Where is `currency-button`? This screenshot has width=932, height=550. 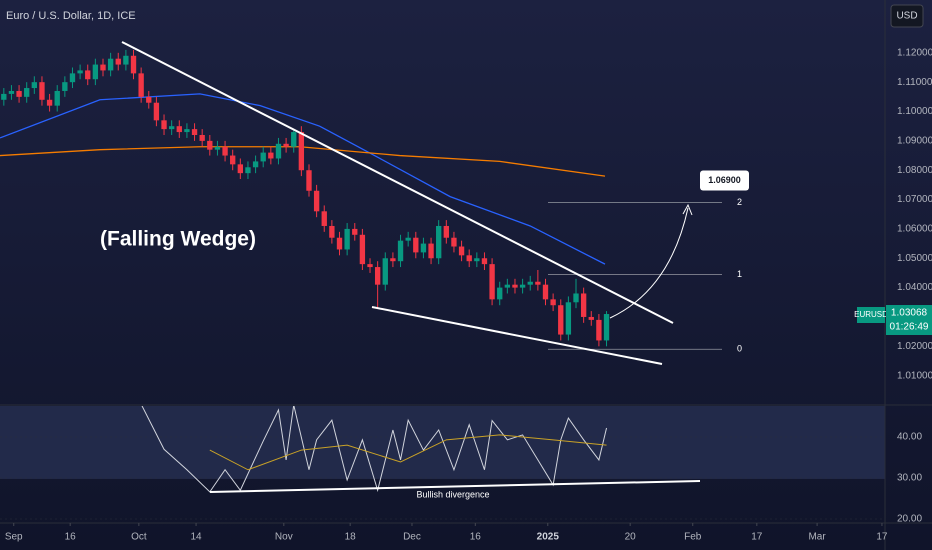
currency-button is located at coordinates (907, 16).